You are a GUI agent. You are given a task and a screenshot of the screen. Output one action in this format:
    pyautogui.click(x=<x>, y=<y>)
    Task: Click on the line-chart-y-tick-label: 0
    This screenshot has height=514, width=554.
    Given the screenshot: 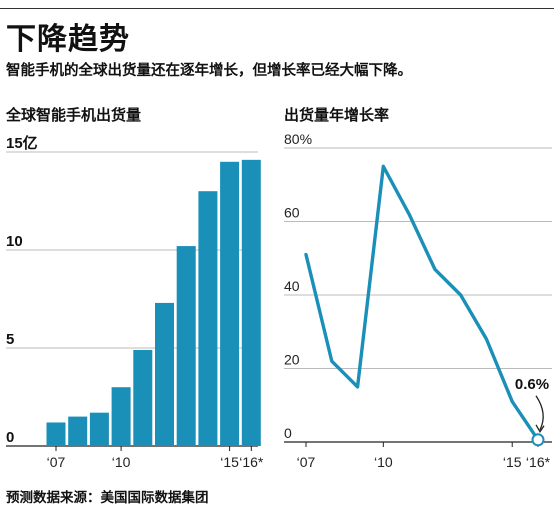 What is the action you would take?
    pyautogui.click(x=288, y=433)
    